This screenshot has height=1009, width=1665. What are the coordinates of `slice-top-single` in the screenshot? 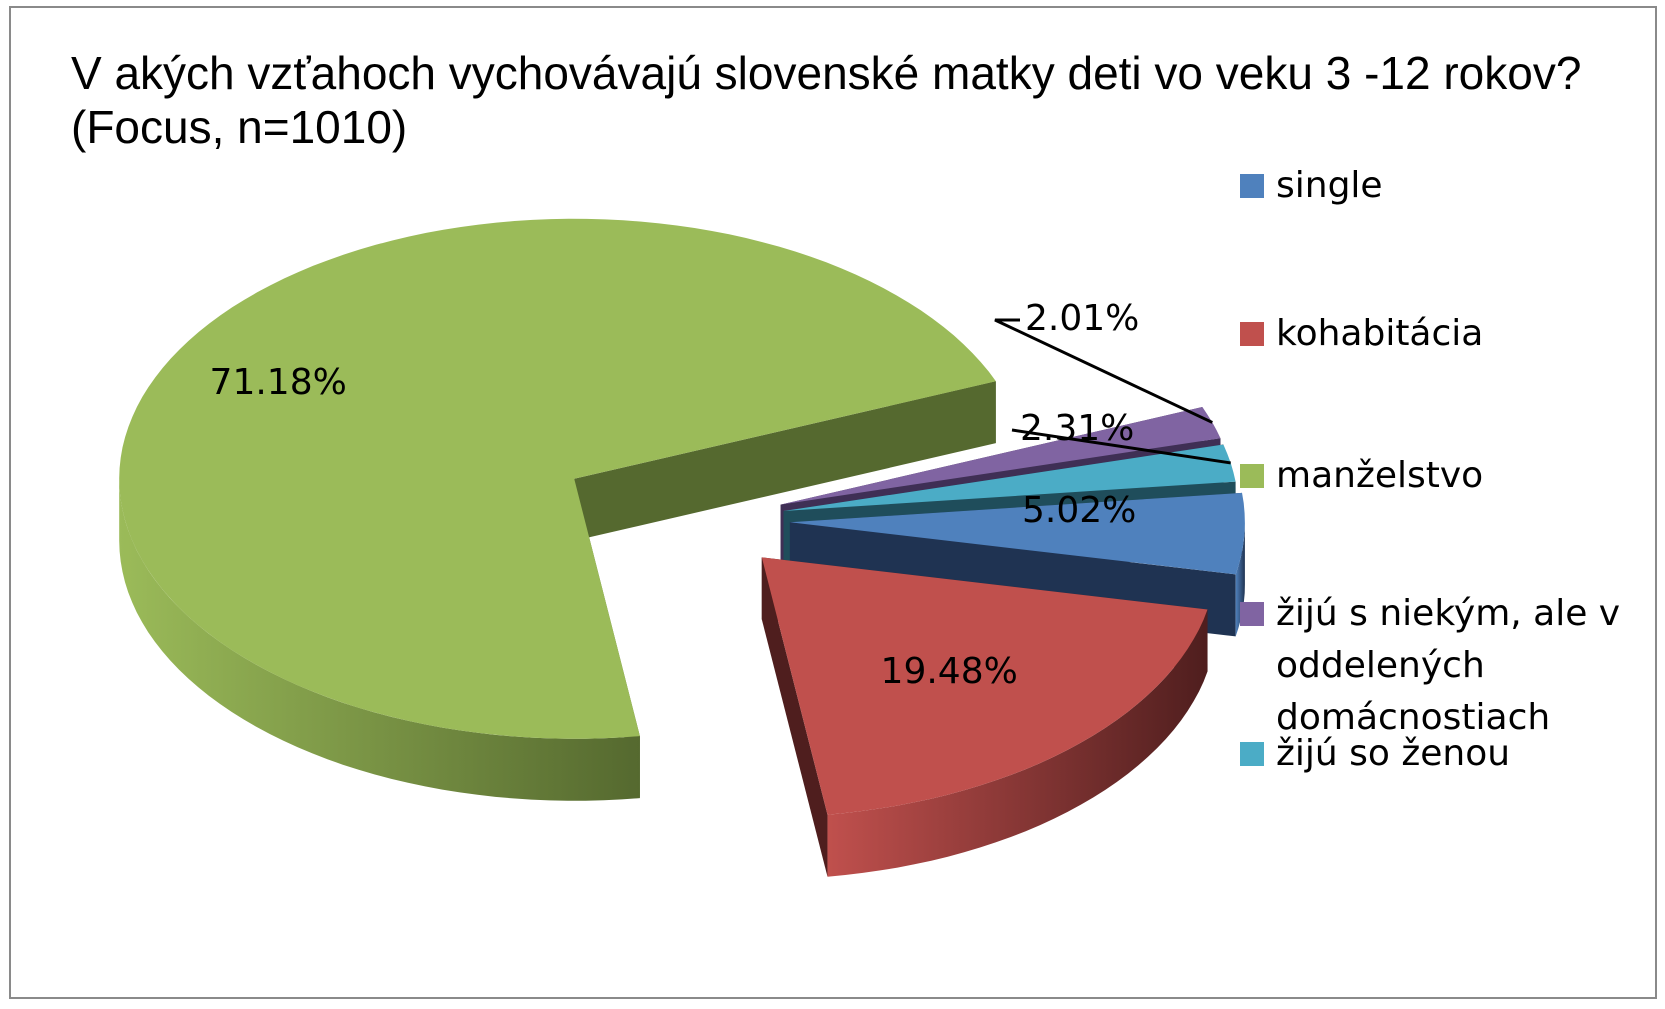 It's located at (1017, 533).